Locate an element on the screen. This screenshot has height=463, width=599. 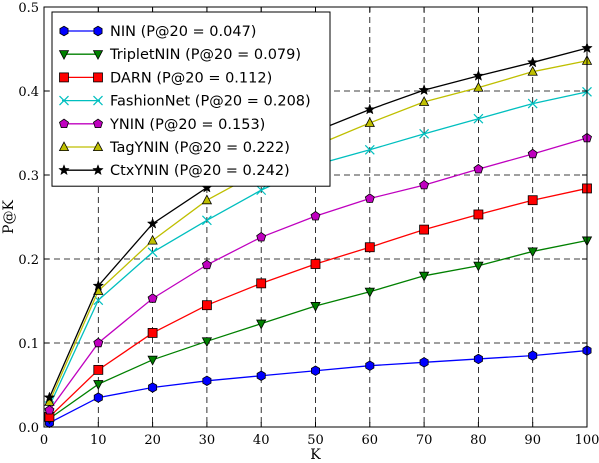
legend-label: CtxYNIN (P@20 = 0.242) is located at coordinates (200, 171).